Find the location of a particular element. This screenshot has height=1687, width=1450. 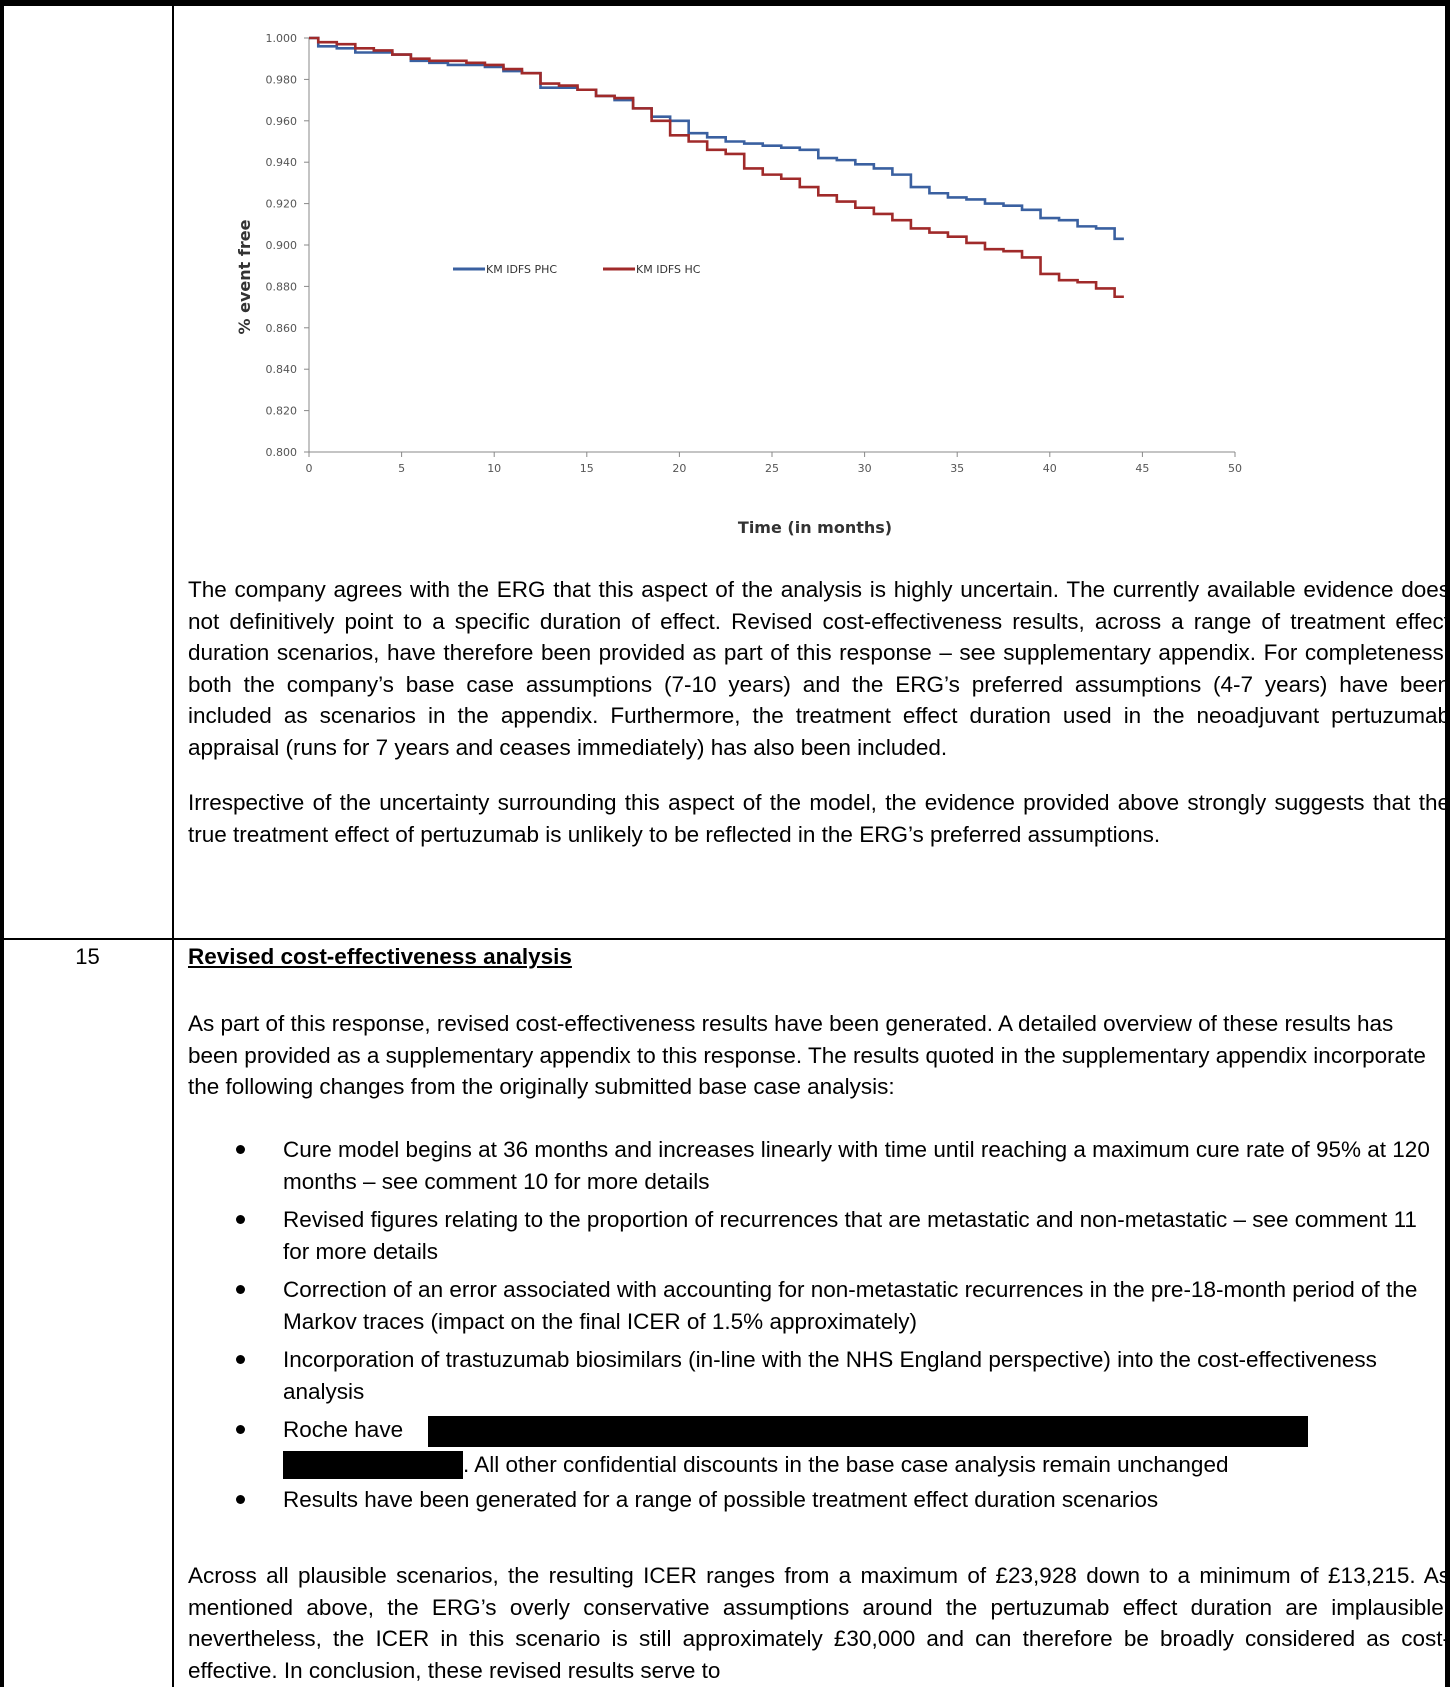

table-left-border is located at coordinates (2, 843).